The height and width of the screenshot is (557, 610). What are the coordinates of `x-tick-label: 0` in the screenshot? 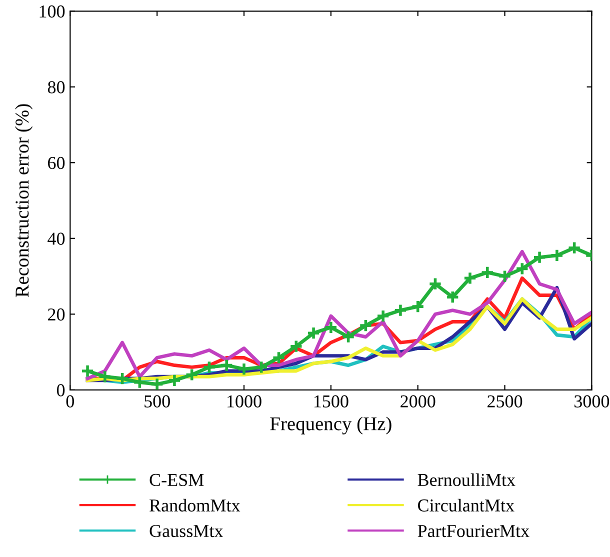 It's located at (70, 401).